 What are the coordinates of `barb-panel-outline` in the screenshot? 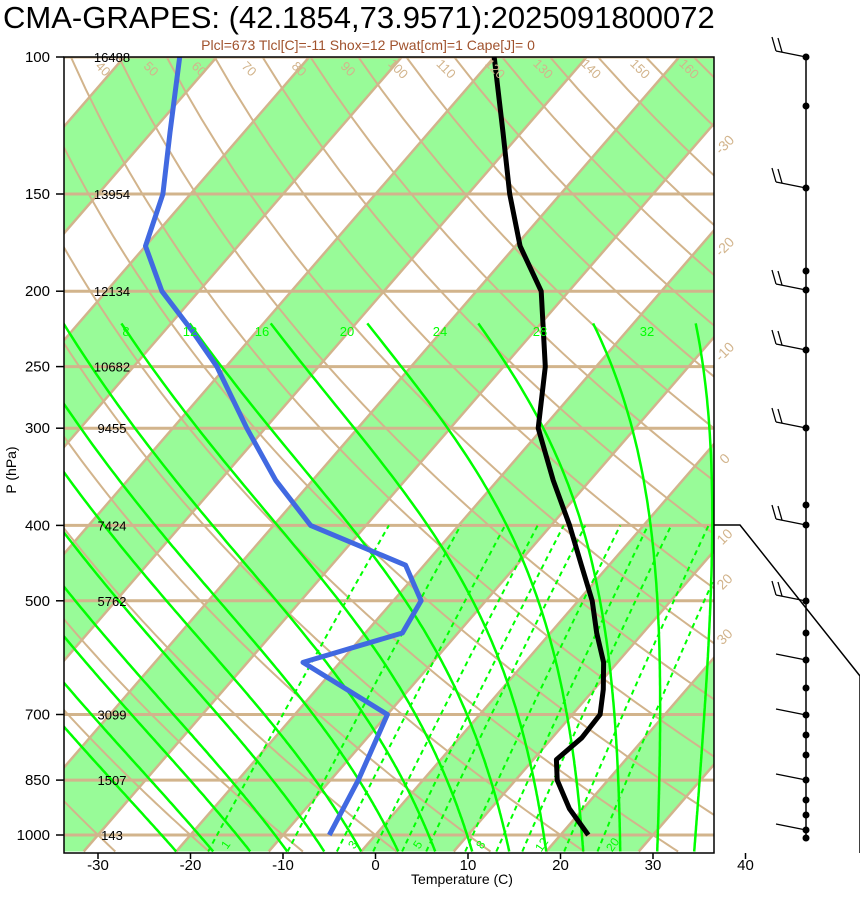 It's located at (787, 688).